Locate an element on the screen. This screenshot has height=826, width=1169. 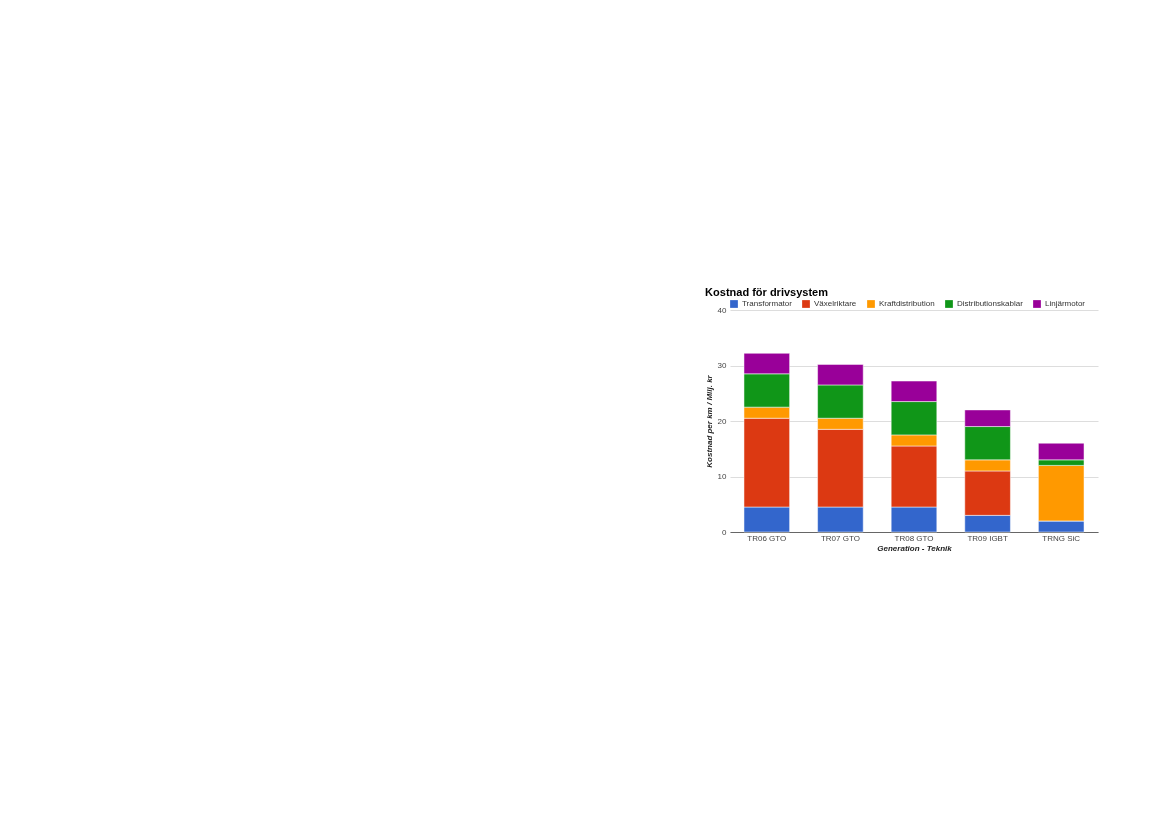
x-axis-title: Generation - Teknik is located at coordinates (915, 548).